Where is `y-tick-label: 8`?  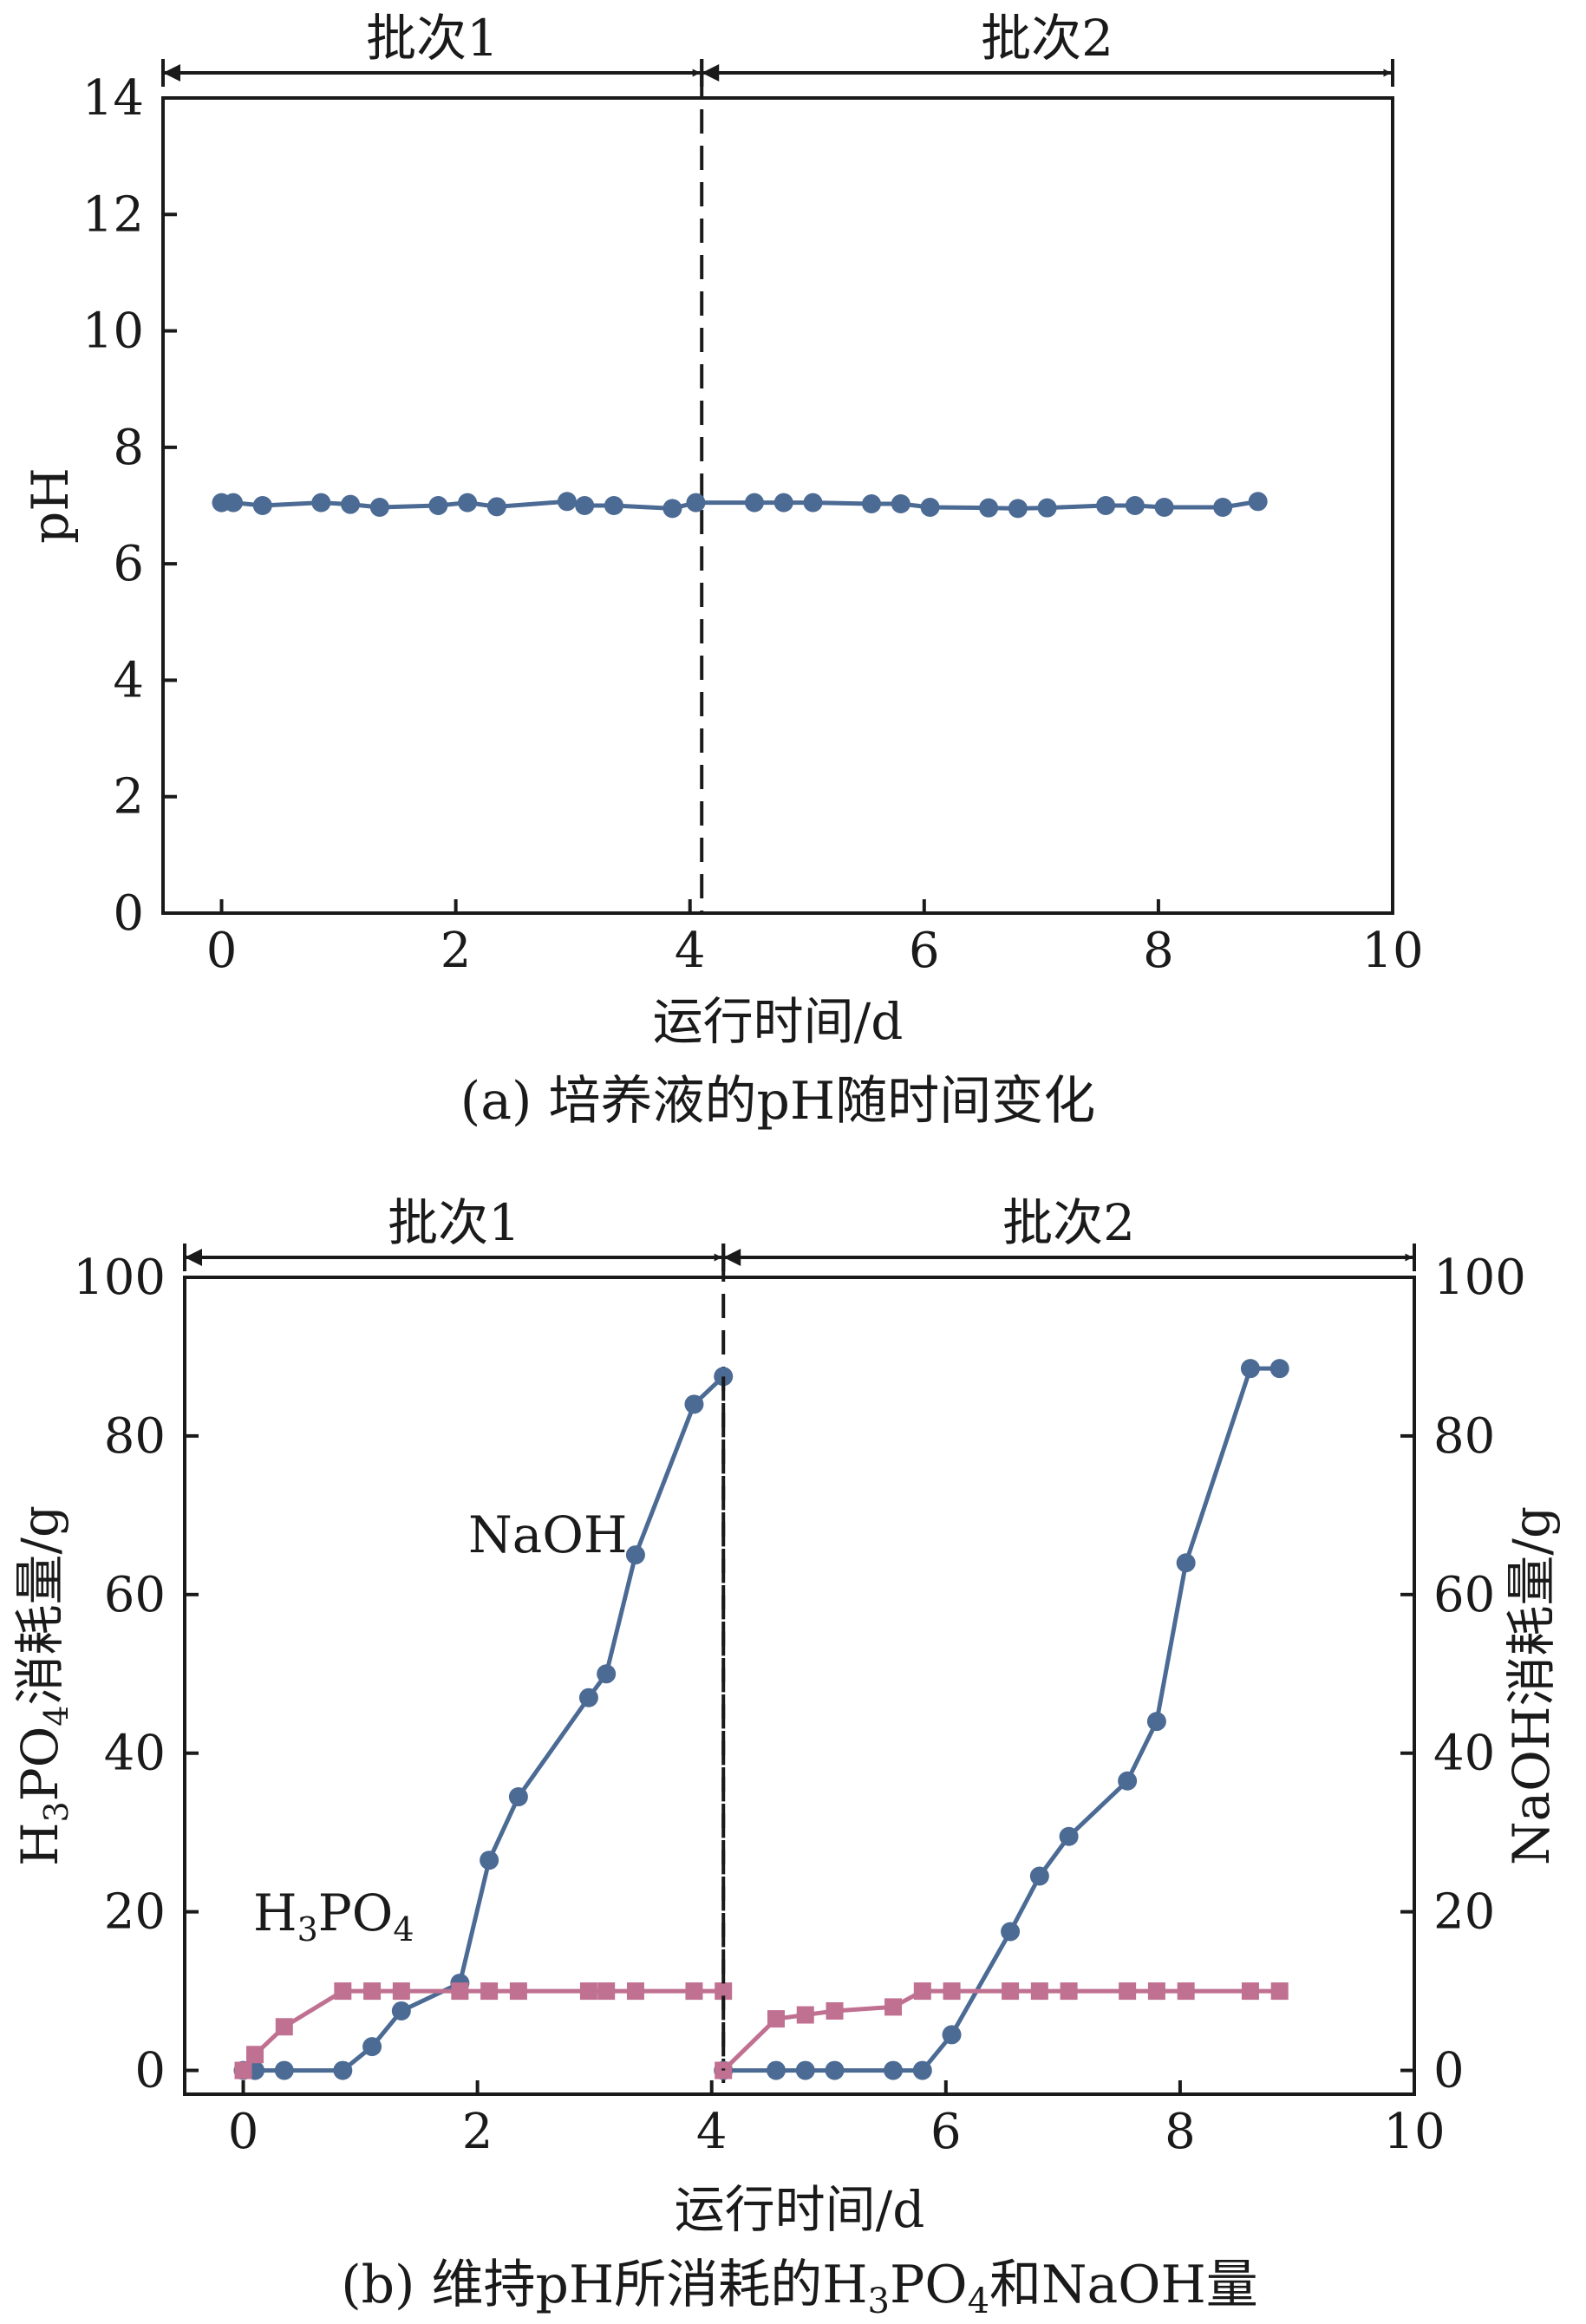 y-tick-label: 8 is located at coordinates (128, 448).